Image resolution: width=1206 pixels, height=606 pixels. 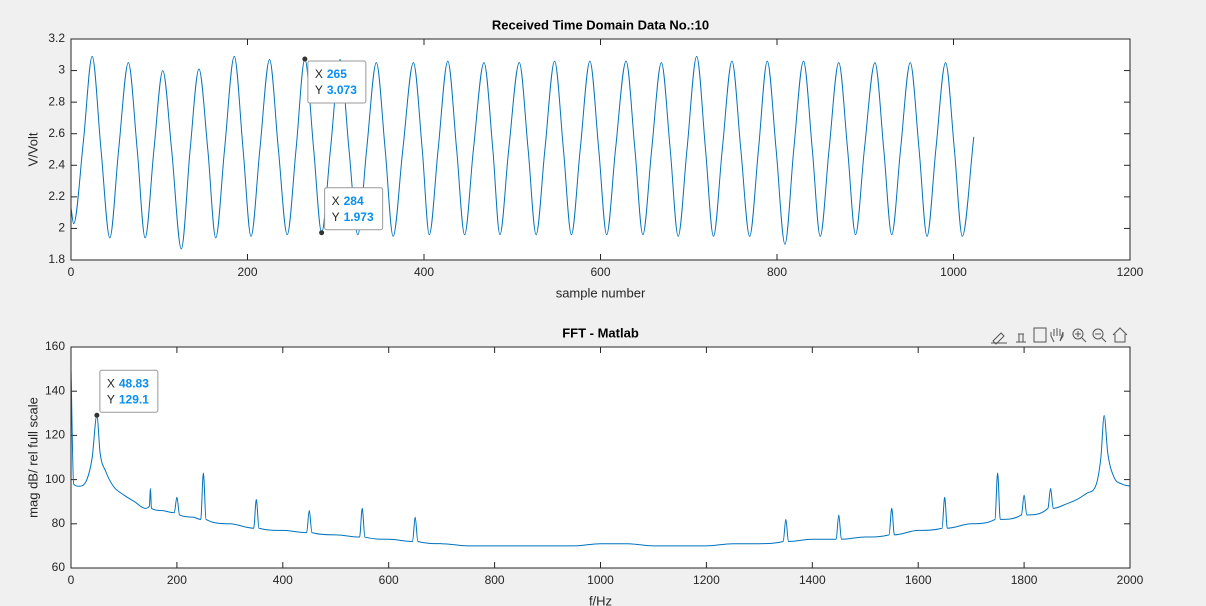 I want to click on datatip-x-value: 48.83, so click(x=134, y=383).